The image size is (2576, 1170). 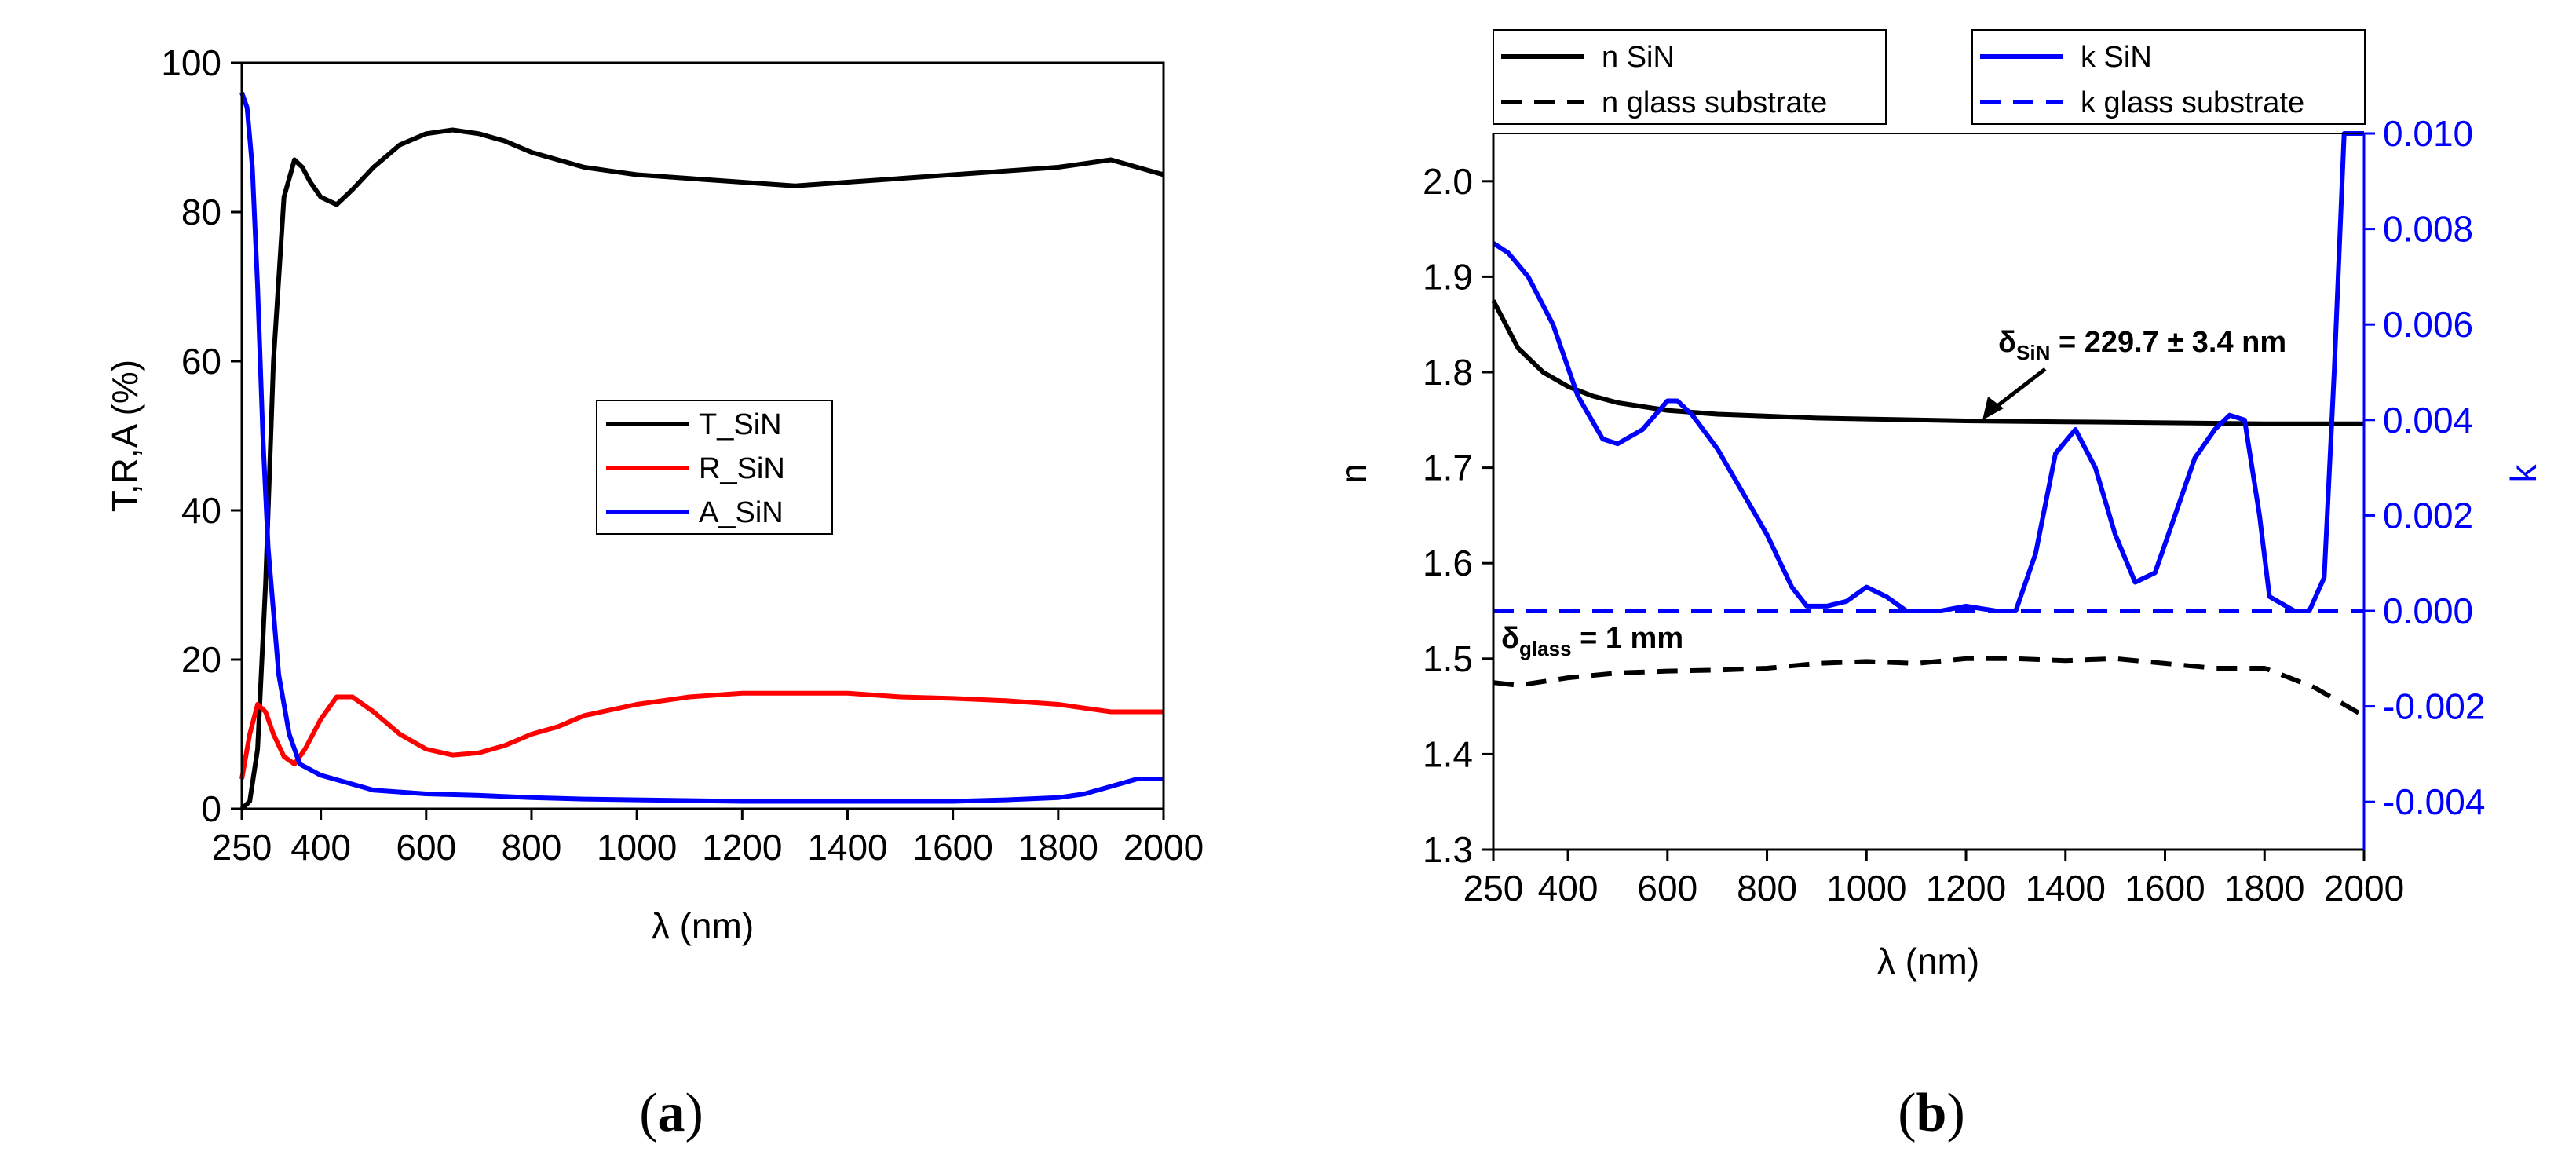 I want to click on panel-a-legend: T_SiN R_SiN A_SiN, so click(x=714, y=467).